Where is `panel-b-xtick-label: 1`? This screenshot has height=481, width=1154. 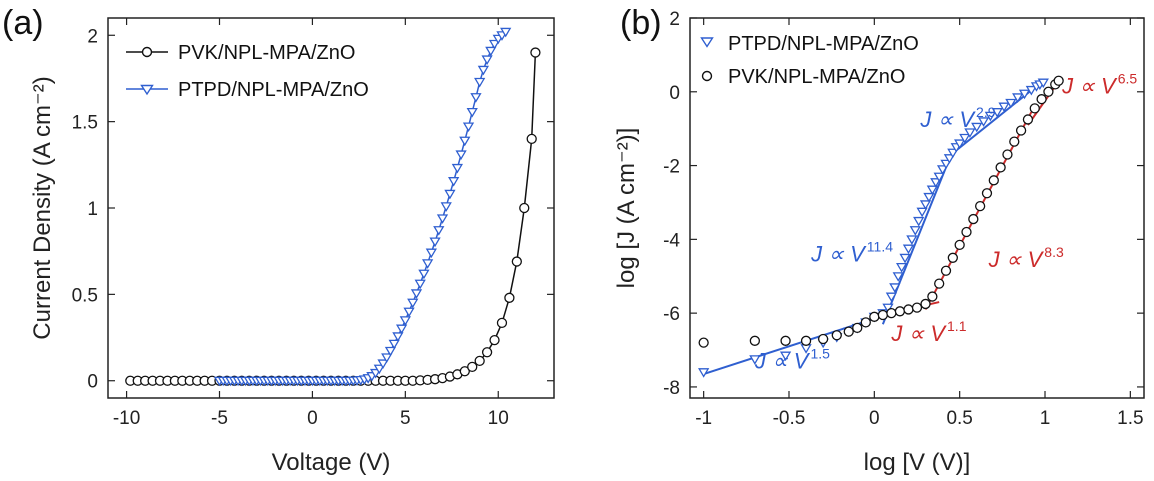 panel-b-xtick-label: 1 is located at coordinates (1045, 418).